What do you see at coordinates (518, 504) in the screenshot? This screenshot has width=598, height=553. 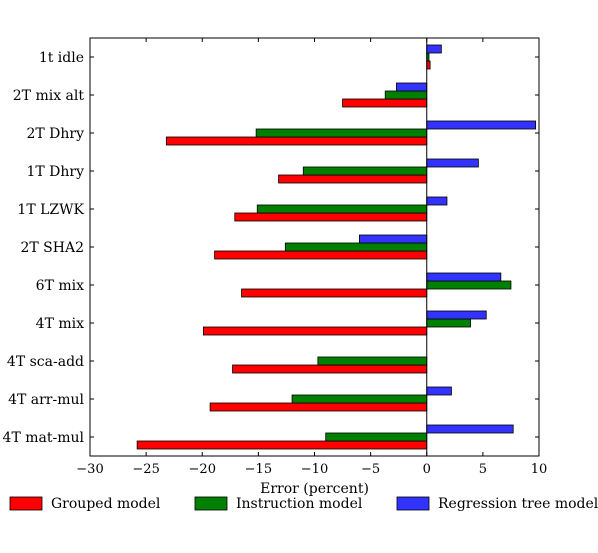 I see `legend-label: Regression tree model` at bounding box center [518, 504].